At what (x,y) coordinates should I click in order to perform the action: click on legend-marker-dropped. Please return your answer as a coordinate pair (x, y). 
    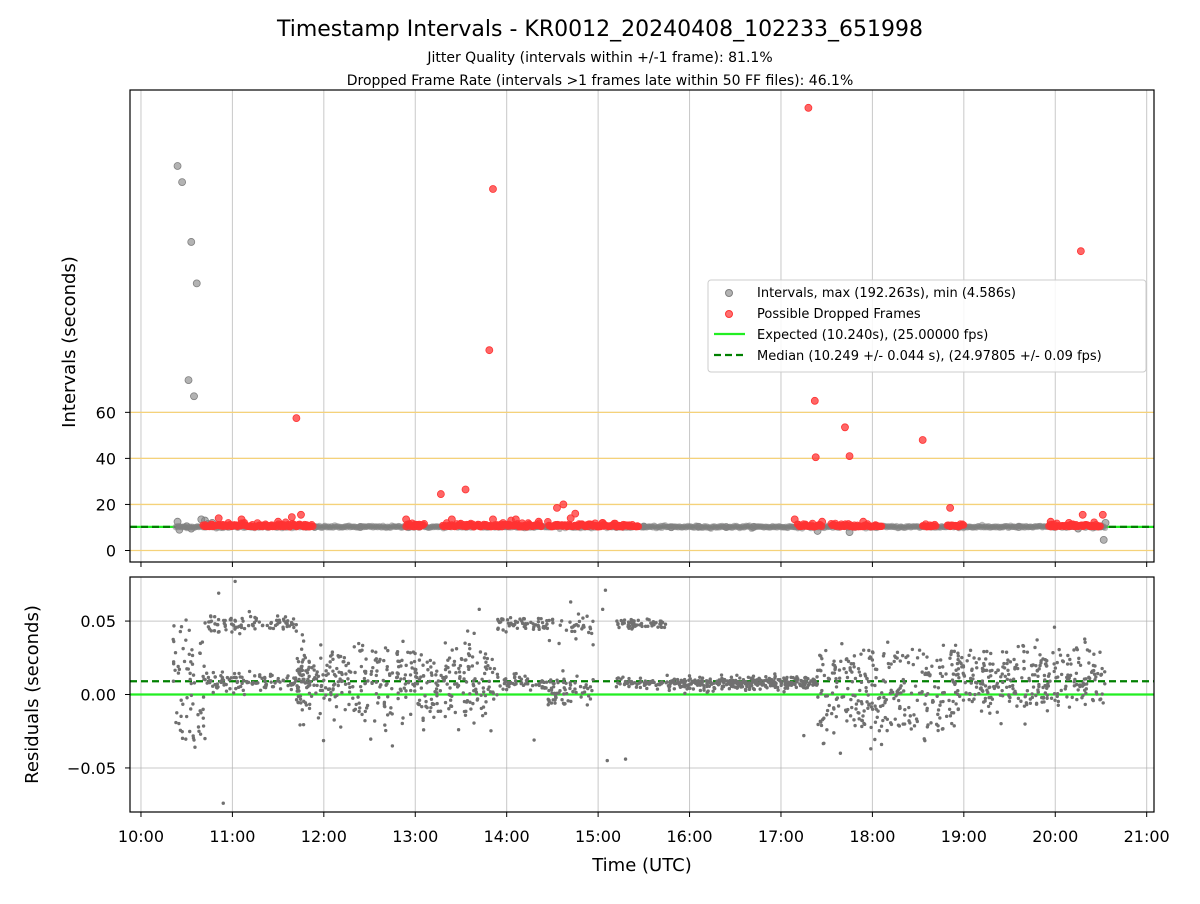
    Looking at the image, I should click on (729, 314).